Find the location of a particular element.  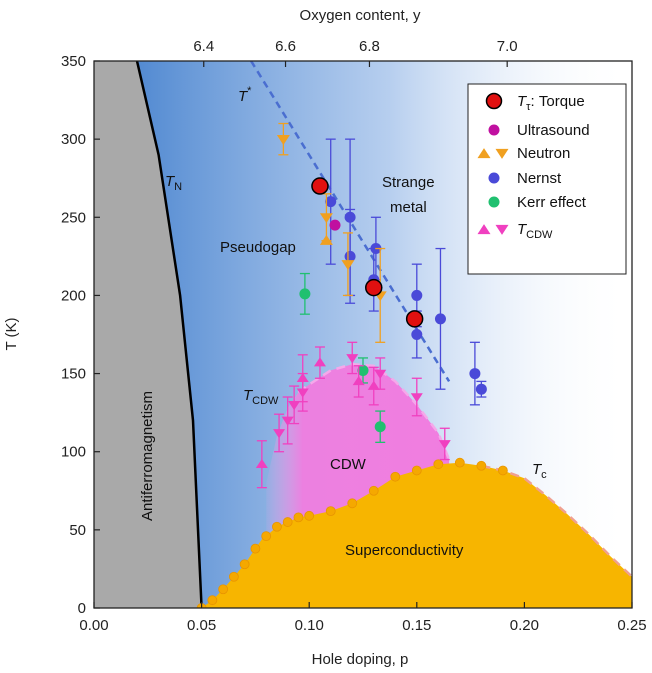

x-tick-label-4: 0.20 is located at coordinates (524, 625).